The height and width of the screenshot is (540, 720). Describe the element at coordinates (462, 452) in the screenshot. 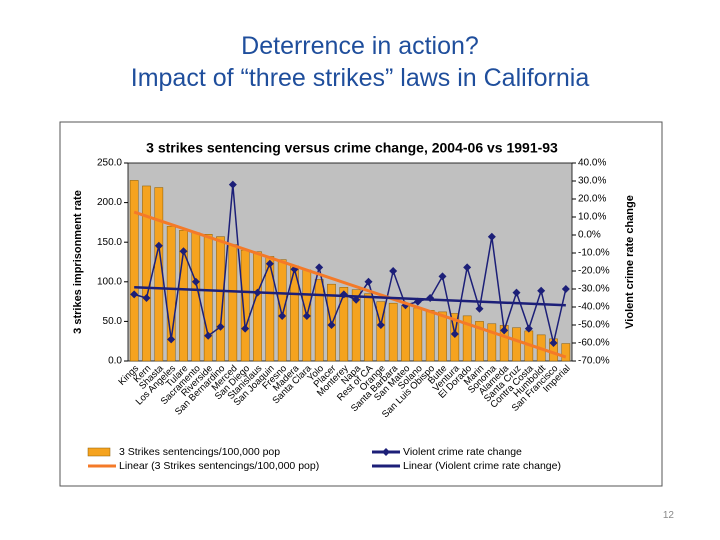

I see `legend-label: Violent crime rate change` at that location.